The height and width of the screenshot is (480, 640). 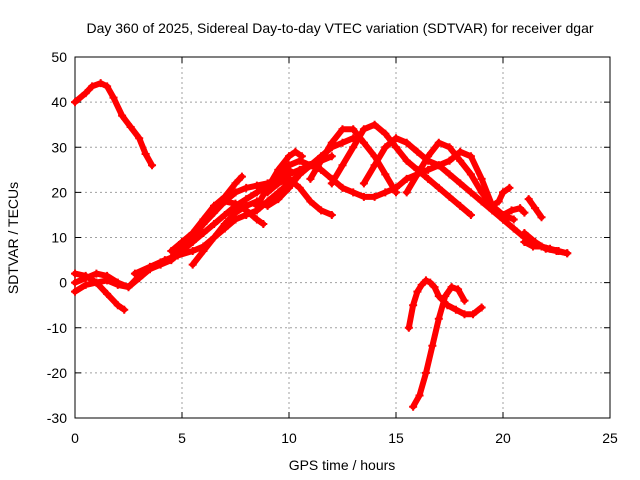 I want to click on x-axis-label: GPS time / hours, so click(x=342, y=465).